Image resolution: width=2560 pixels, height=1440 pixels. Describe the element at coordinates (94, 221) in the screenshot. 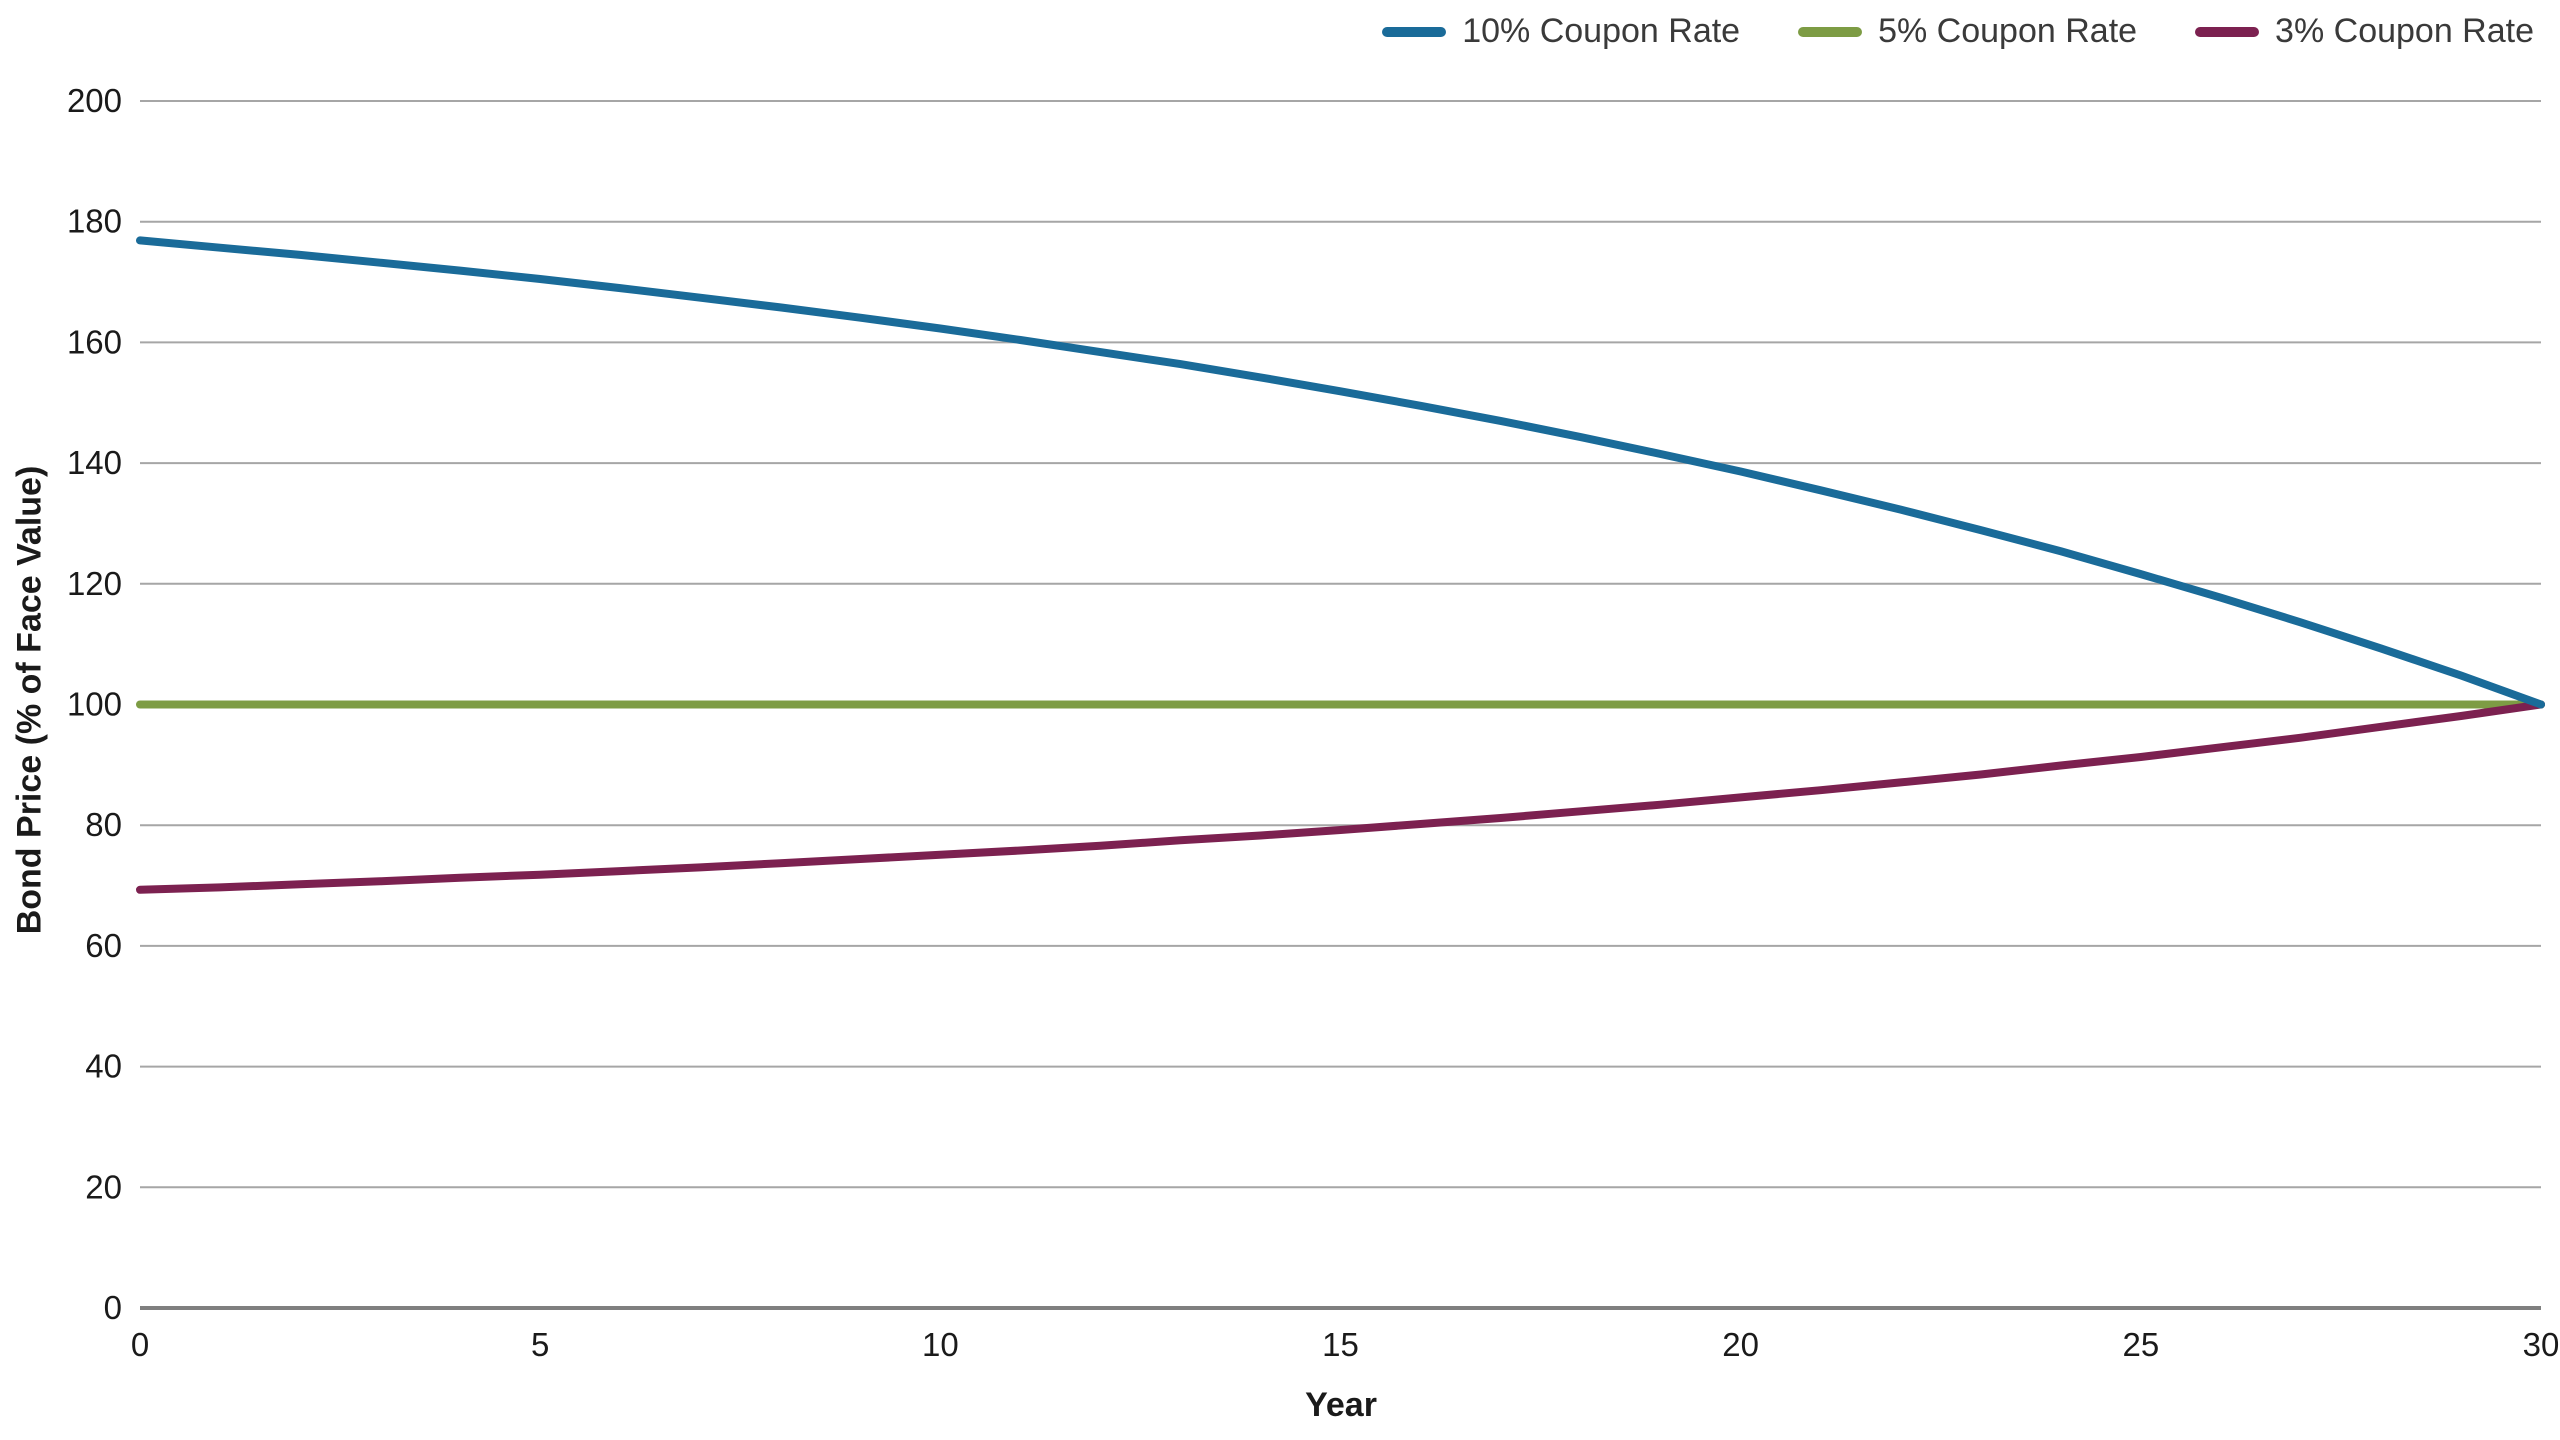

I see `y-tick-label: 180` at that location.